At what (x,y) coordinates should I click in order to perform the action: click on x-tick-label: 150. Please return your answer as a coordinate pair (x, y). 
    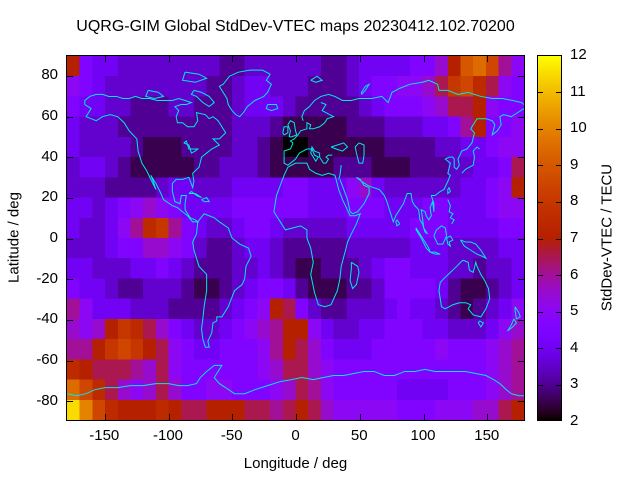
    Looking at the image, I should click on (487, 435).